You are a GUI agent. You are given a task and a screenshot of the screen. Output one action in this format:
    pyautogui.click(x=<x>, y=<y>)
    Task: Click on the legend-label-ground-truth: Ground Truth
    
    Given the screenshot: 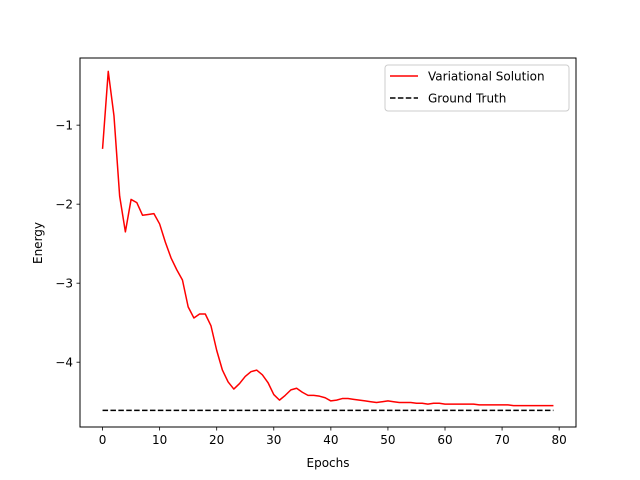 What is the action you would take?
    pyautogui.click(x=467, y=99)
    